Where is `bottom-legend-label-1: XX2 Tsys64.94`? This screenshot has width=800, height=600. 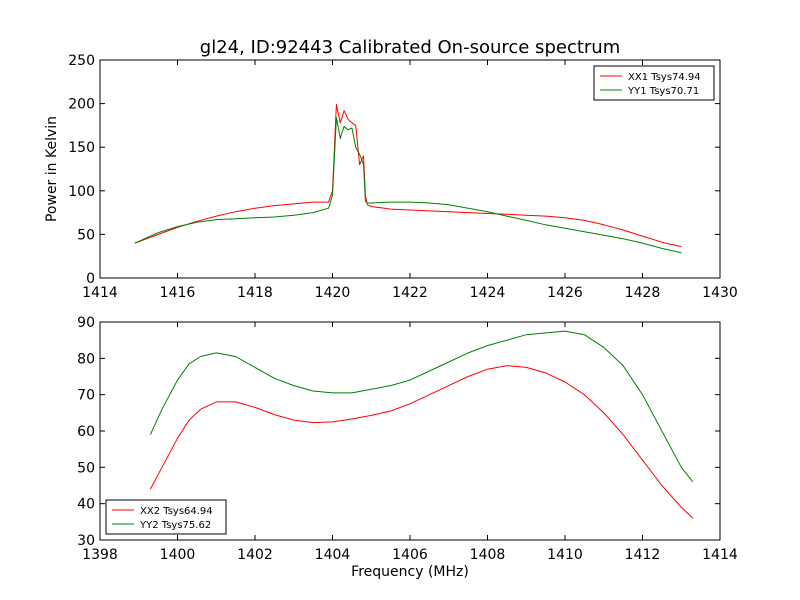
bottom-legend-label-1: XX2 Tsys64.94 is located at coordinates (176, 511).